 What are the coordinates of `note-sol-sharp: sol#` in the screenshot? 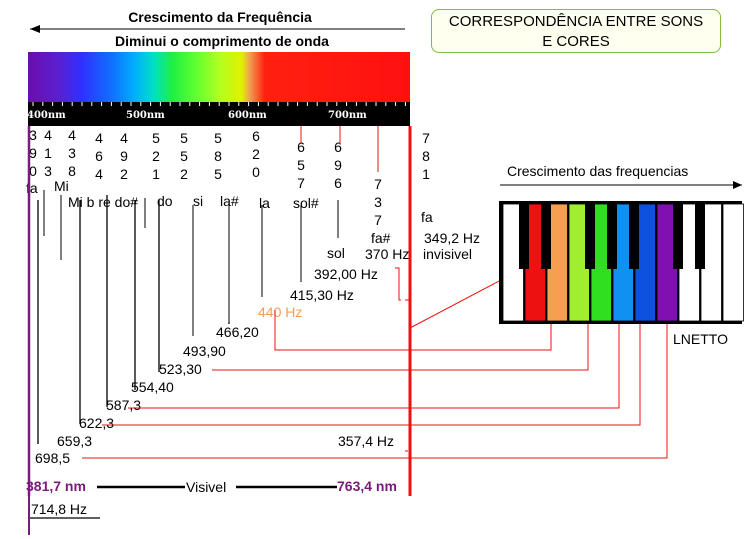 It's located at (306, 203).